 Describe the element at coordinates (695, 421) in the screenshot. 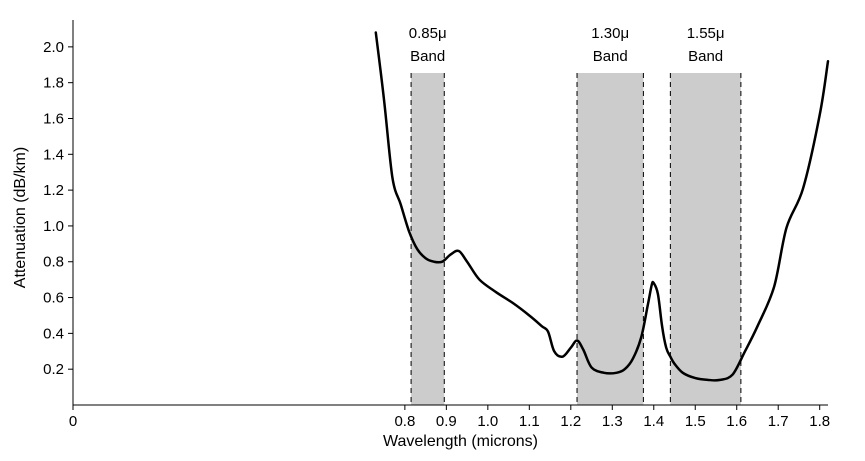

I see `x-tick-label-8: 1.5` at that location.